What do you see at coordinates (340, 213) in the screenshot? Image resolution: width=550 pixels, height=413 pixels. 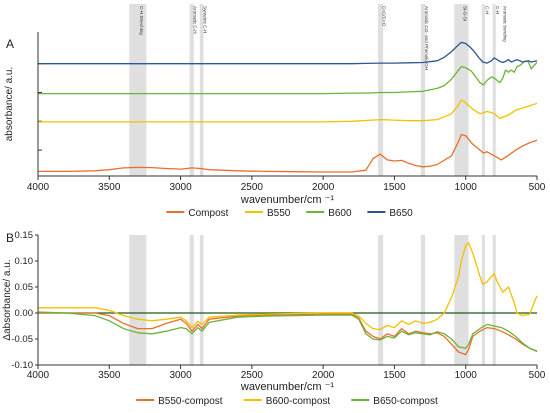 I see `legend-label: B600` at bounding box center [340, 213].